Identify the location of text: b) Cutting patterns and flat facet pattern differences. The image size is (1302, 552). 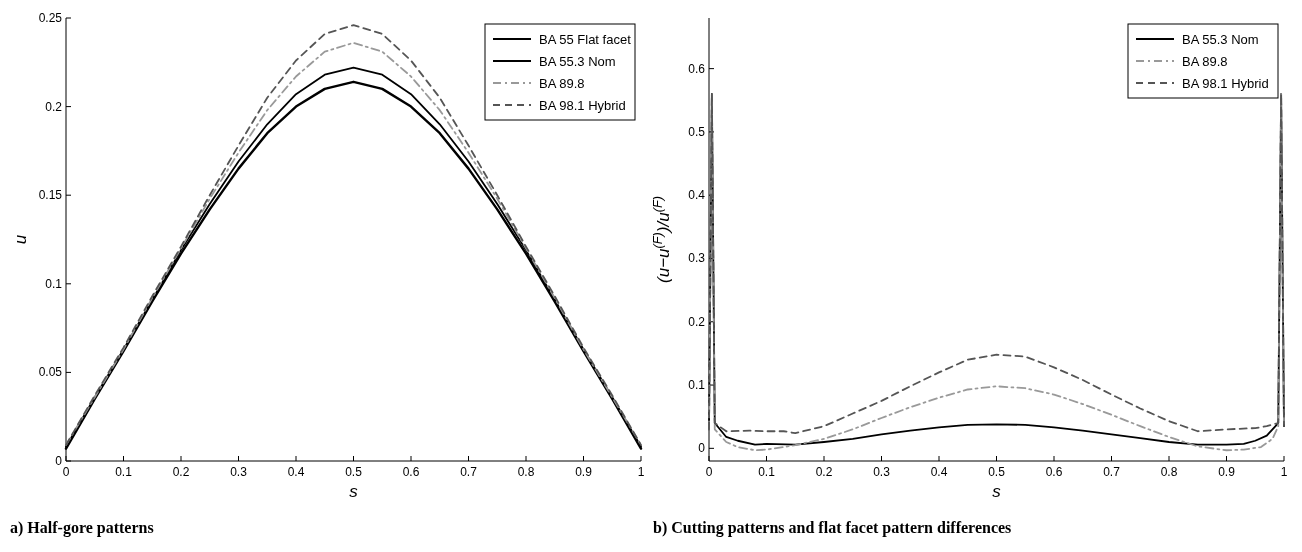
(832, 528).